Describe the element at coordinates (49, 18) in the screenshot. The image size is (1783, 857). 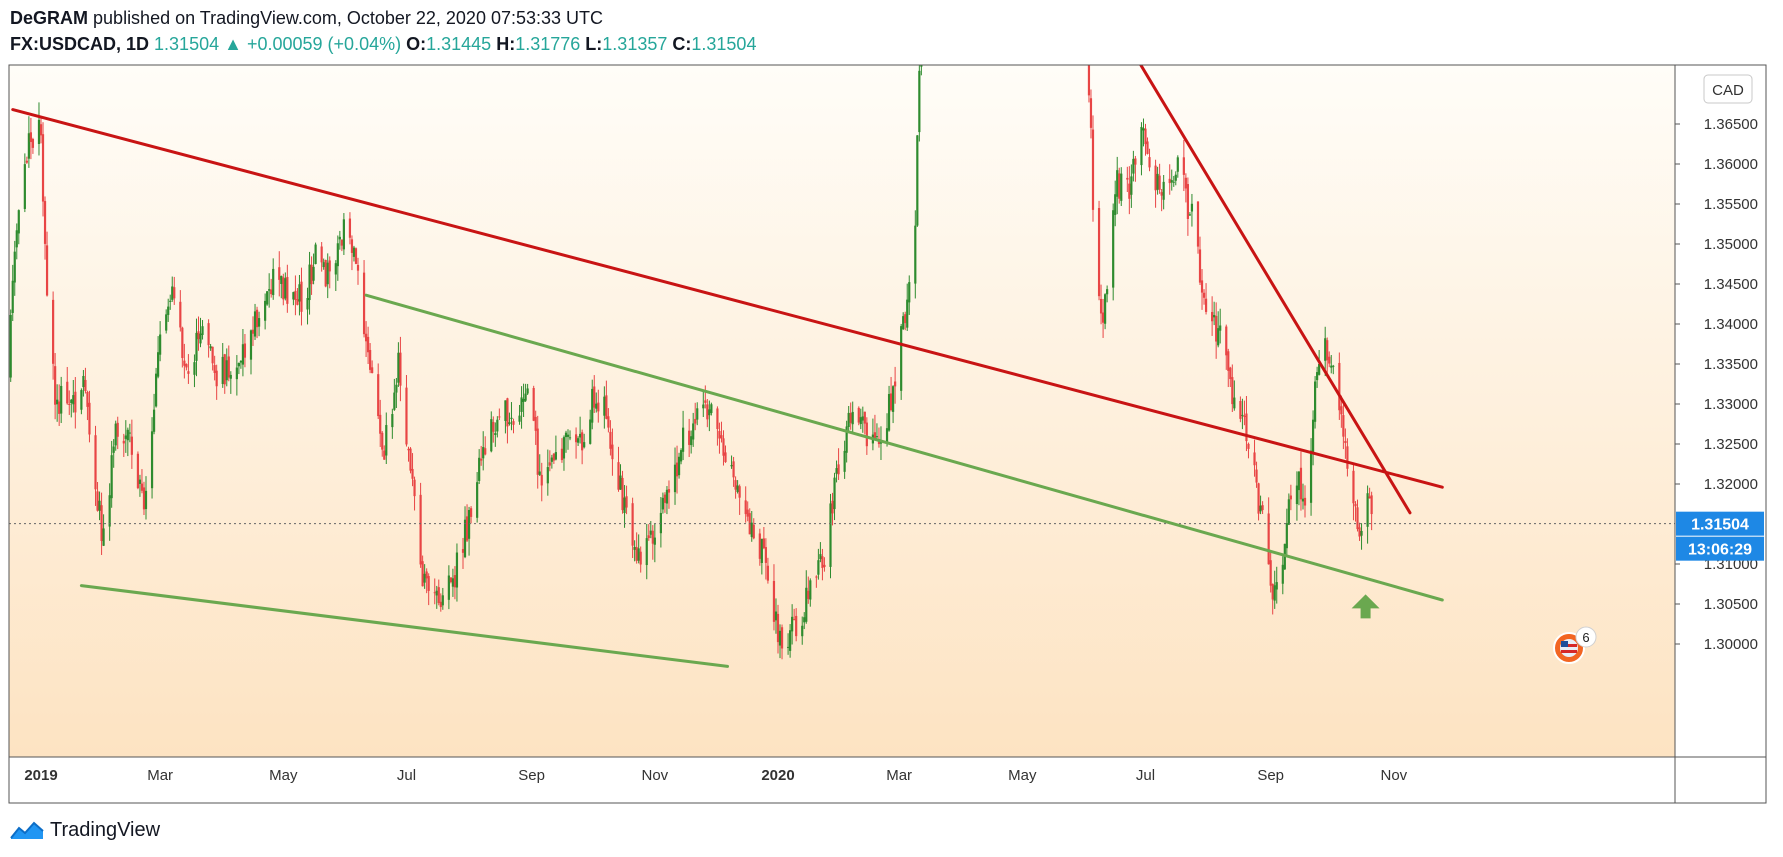
I see `author-name: DeGRAM` at that location.